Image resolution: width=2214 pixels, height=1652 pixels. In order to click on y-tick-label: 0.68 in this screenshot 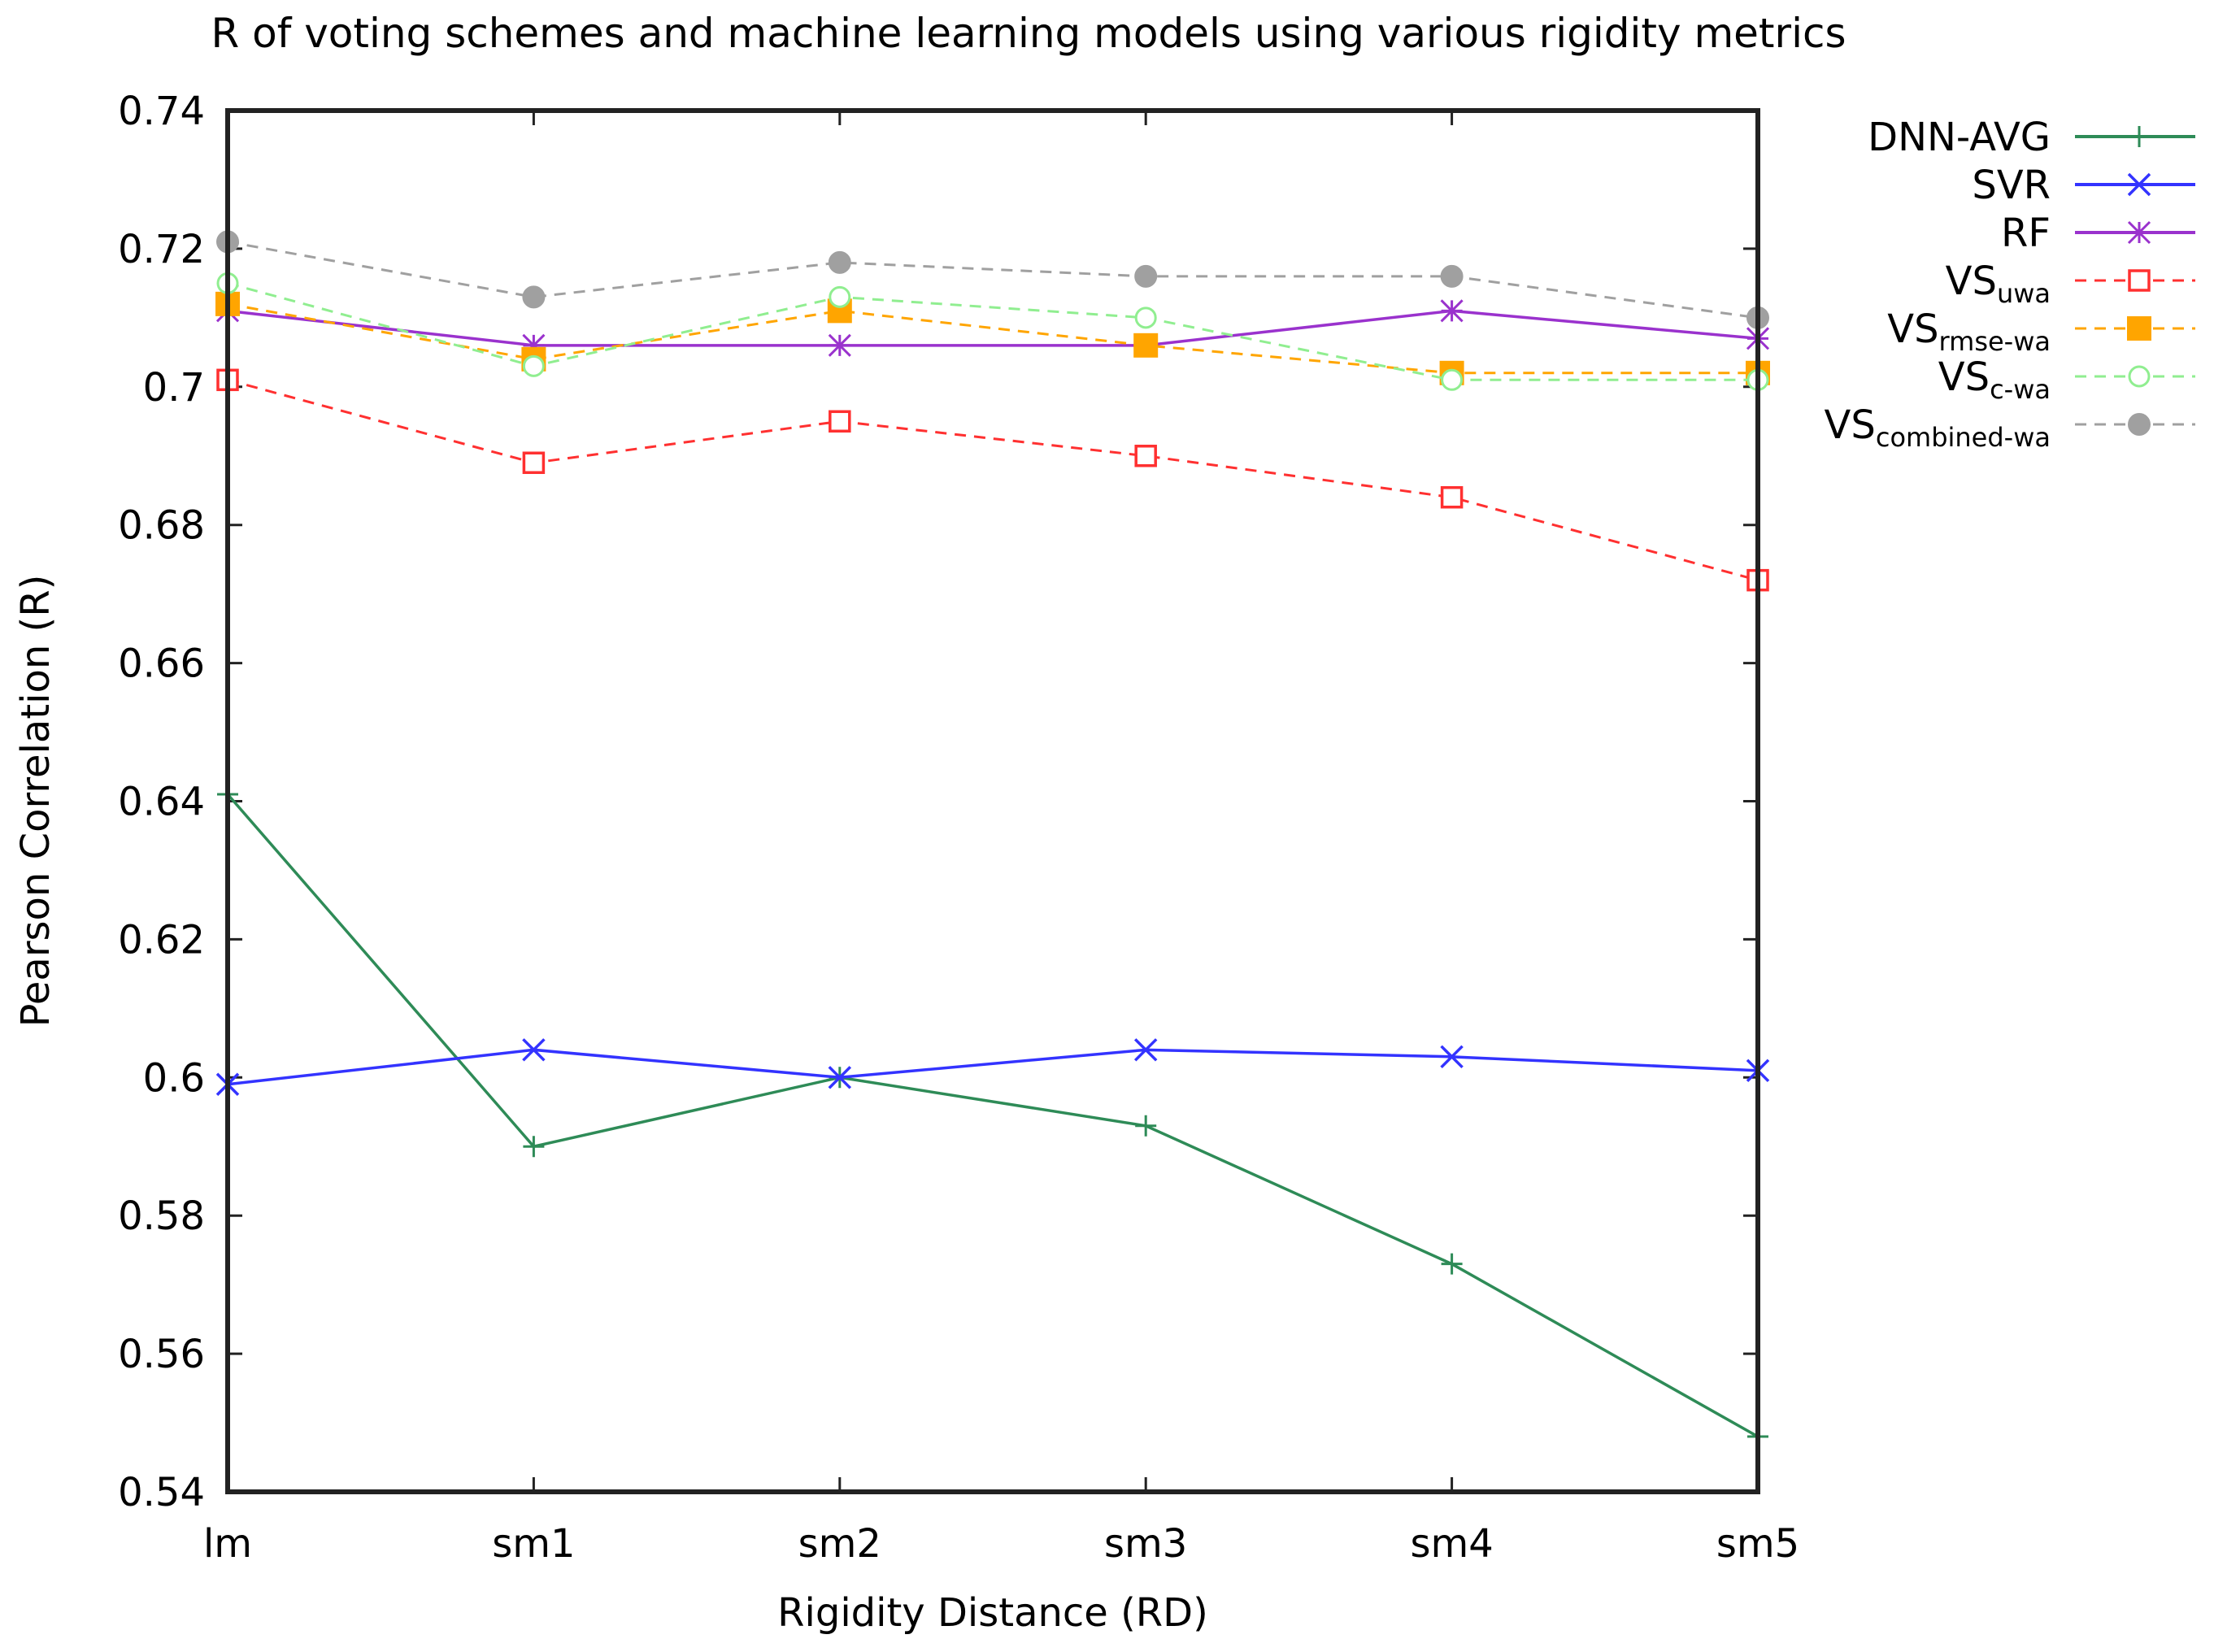, I will do `click(161, 526)`.